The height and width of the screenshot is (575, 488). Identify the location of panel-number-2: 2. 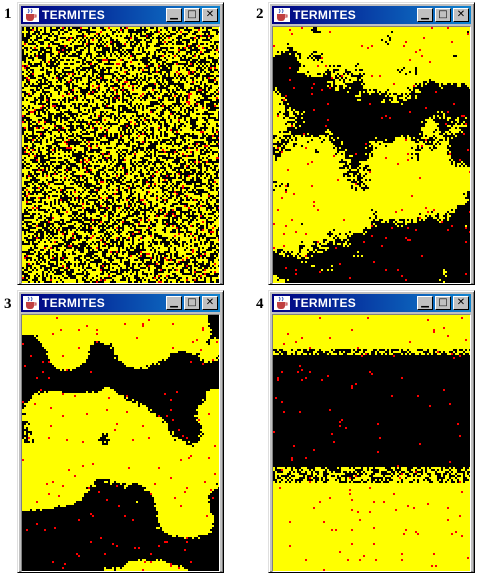
(260, 14).